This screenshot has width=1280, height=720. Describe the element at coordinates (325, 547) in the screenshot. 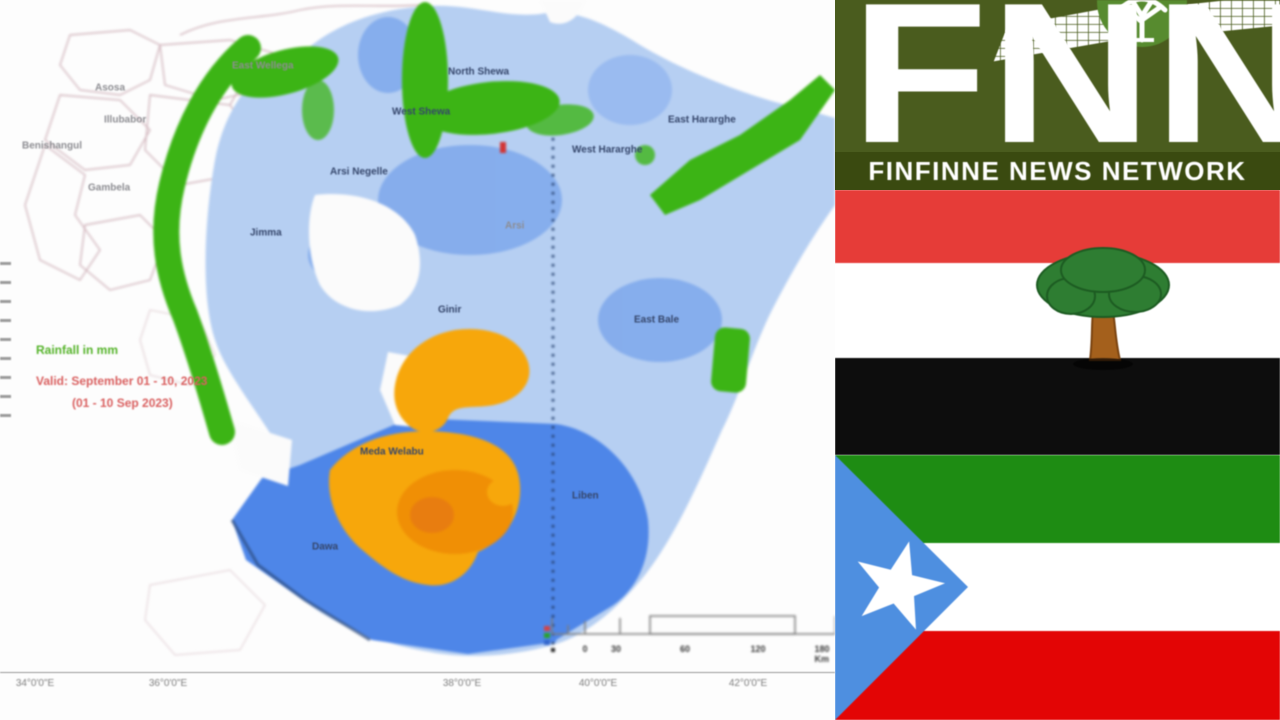

I see `map-label: Dawa` at that location.